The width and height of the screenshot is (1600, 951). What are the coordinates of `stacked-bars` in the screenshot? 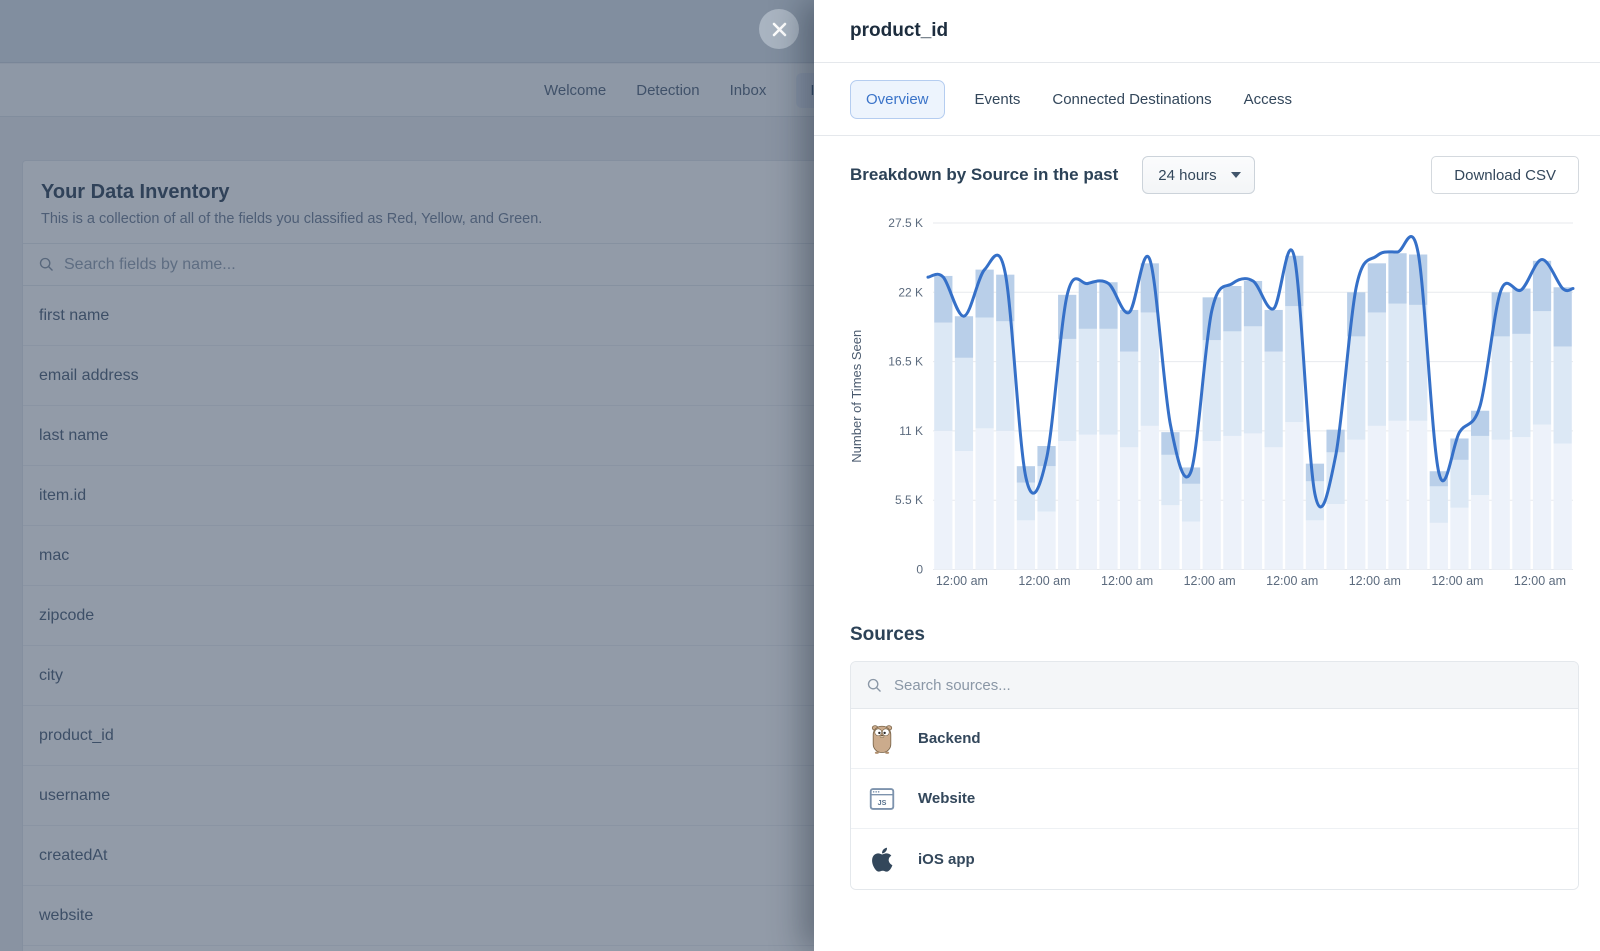 It's located at (1253, 411).